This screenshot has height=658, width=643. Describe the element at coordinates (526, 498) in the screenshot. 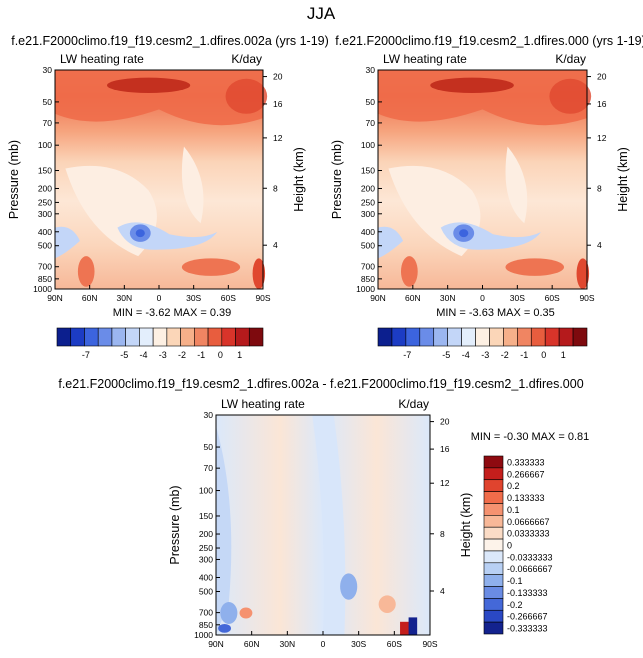

I see `colorbar-label: 0.133333` at that location.